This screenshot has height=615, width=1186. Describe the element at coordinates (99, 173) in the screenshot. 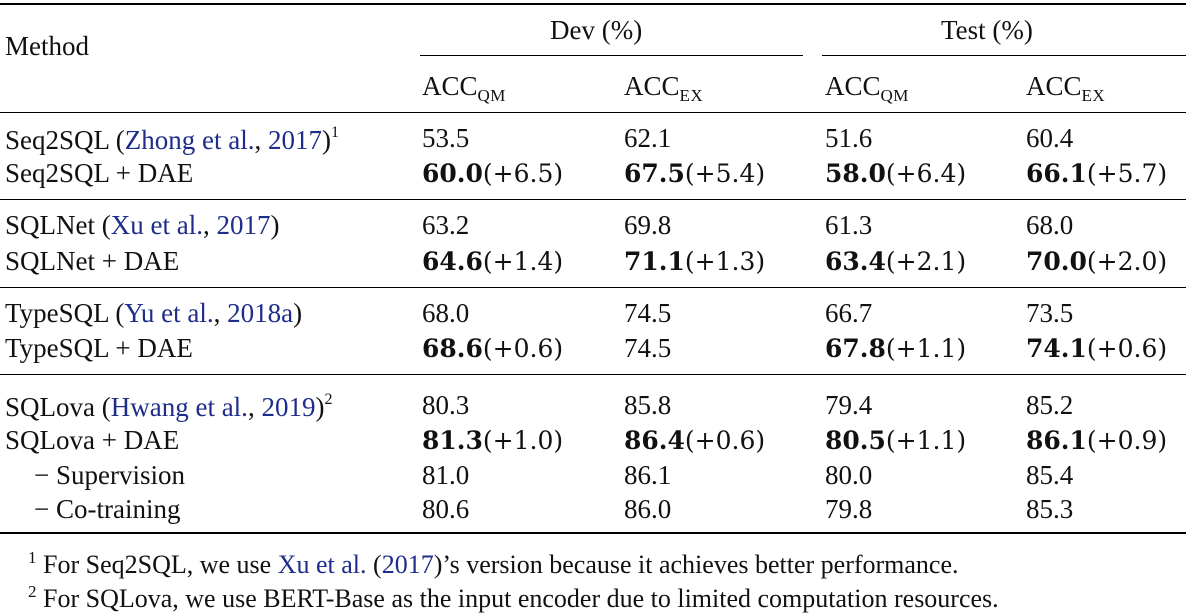

I see `method-seq2sql-dae: Seq2SQL + DAE` at that location.